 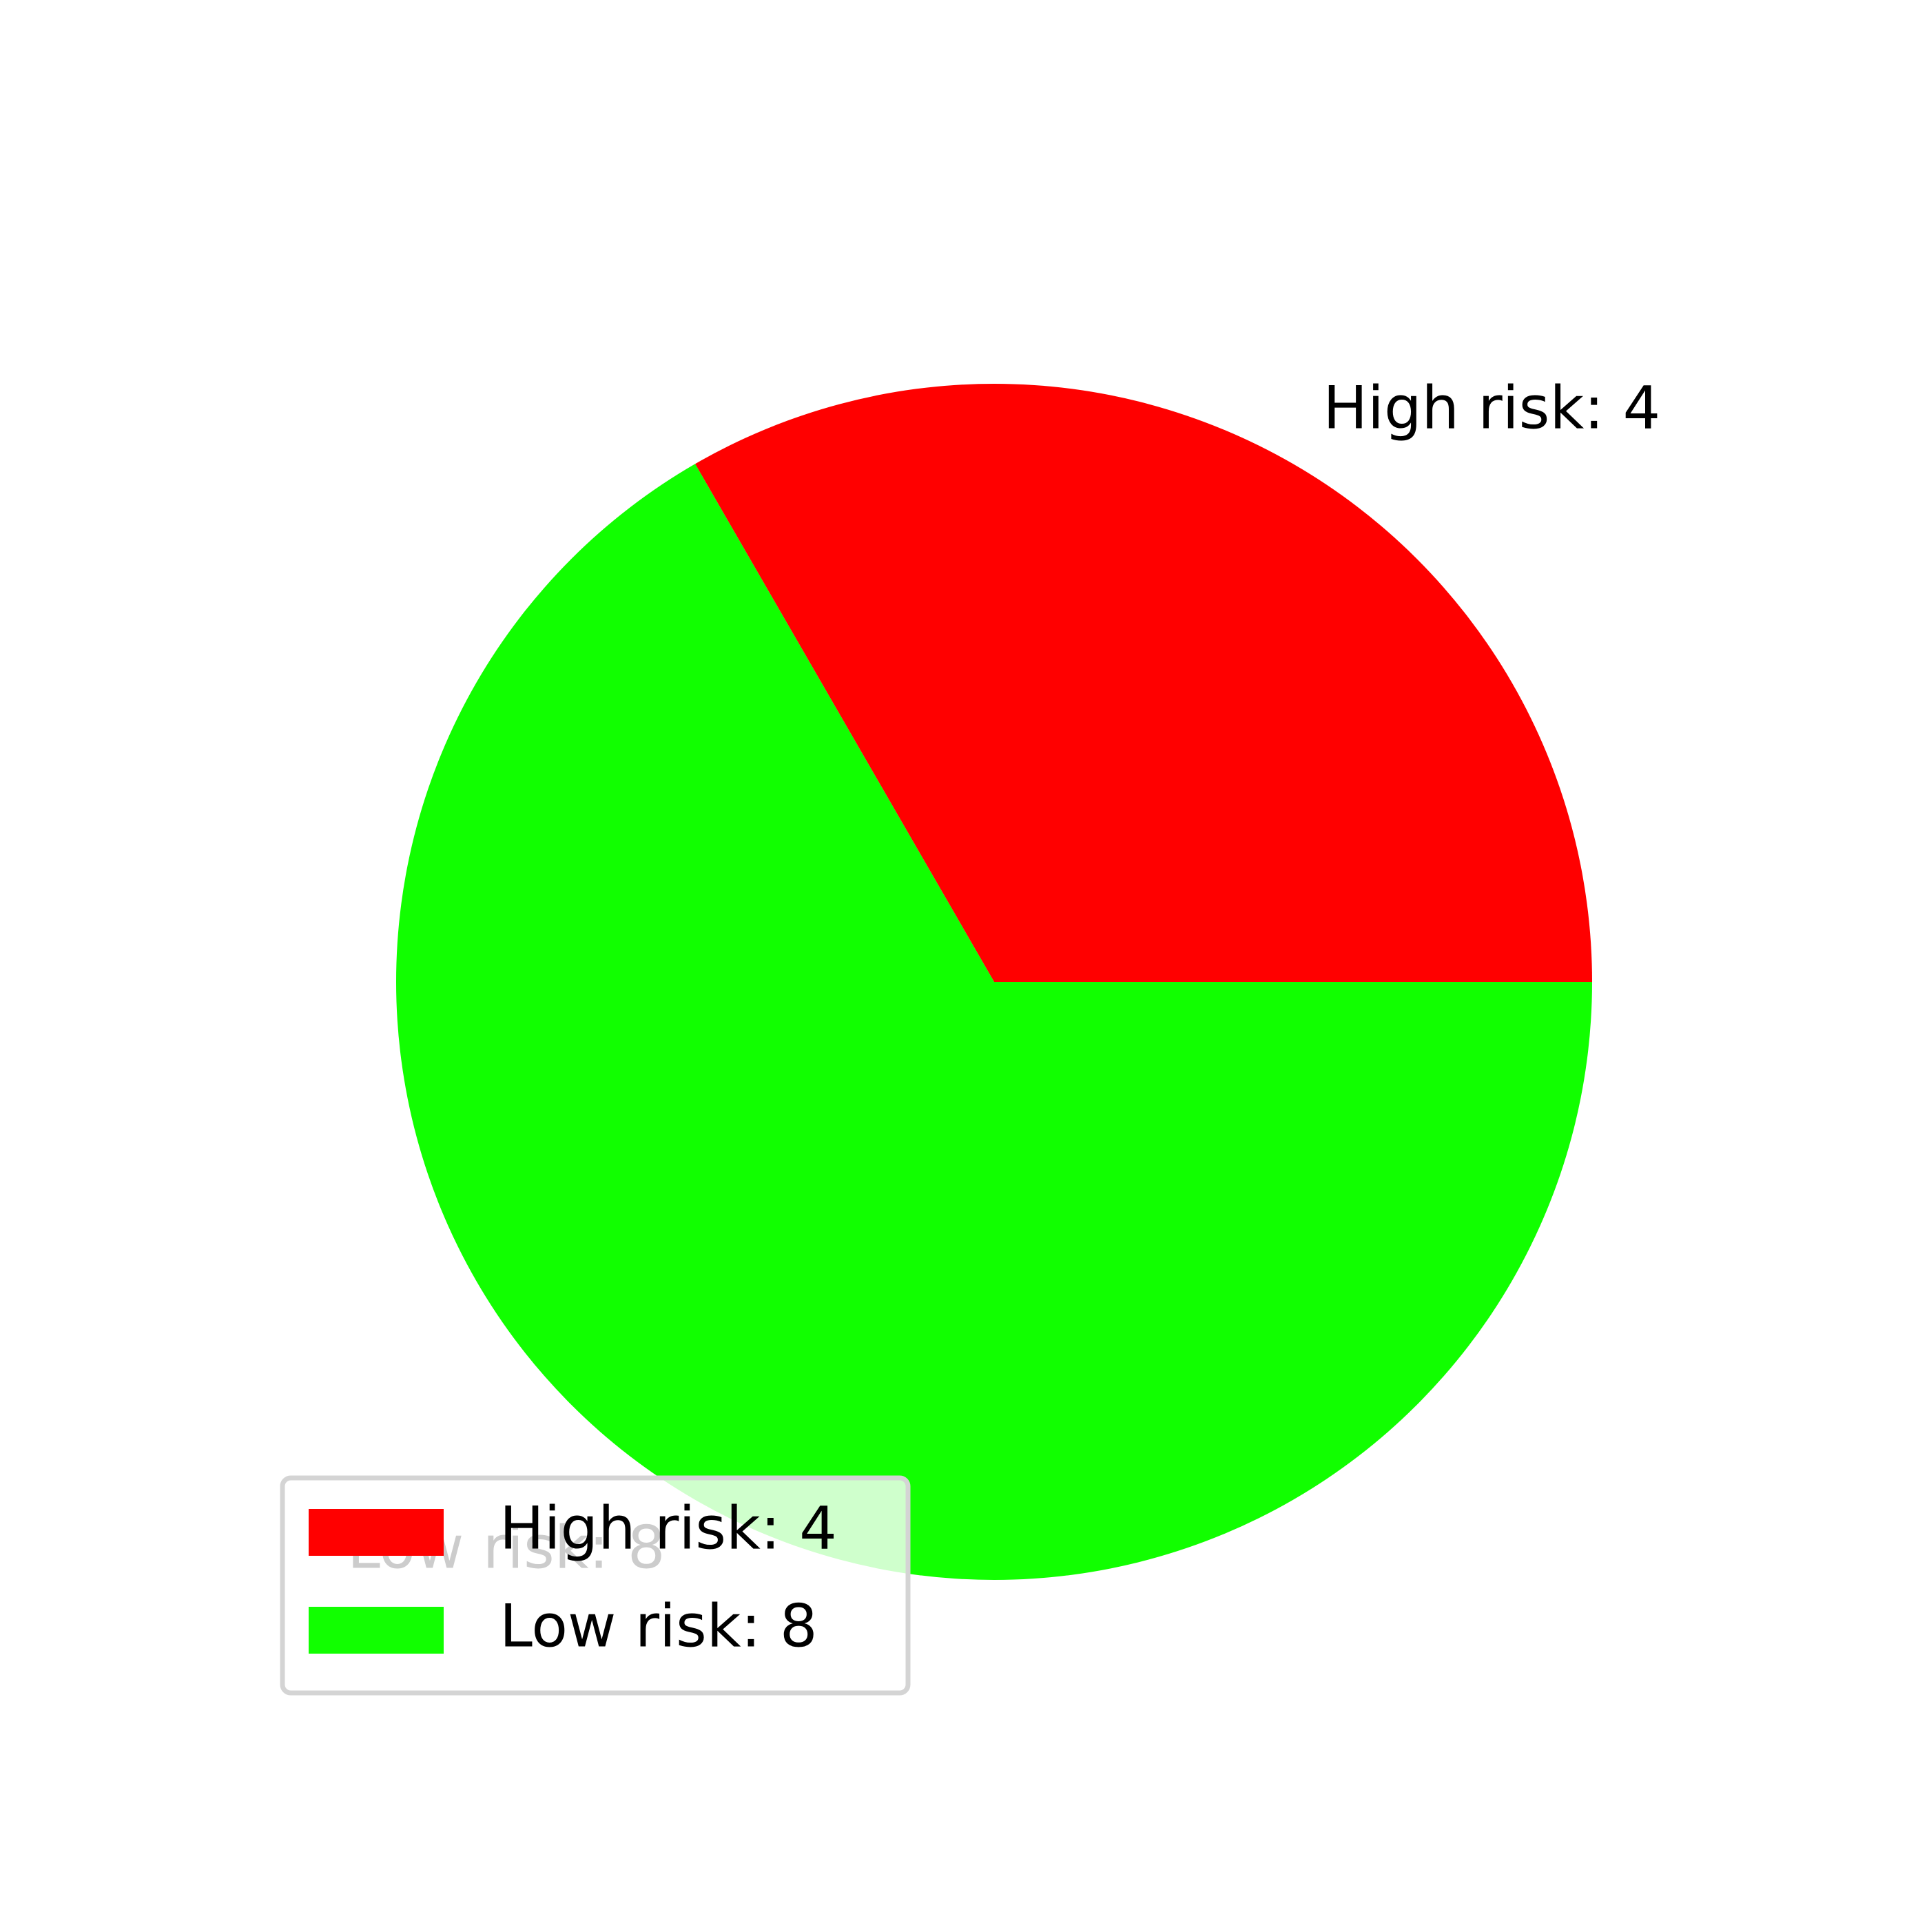 I want to click on legend-label-high-risk: High risk: 4, so click(x=668, y=1528).